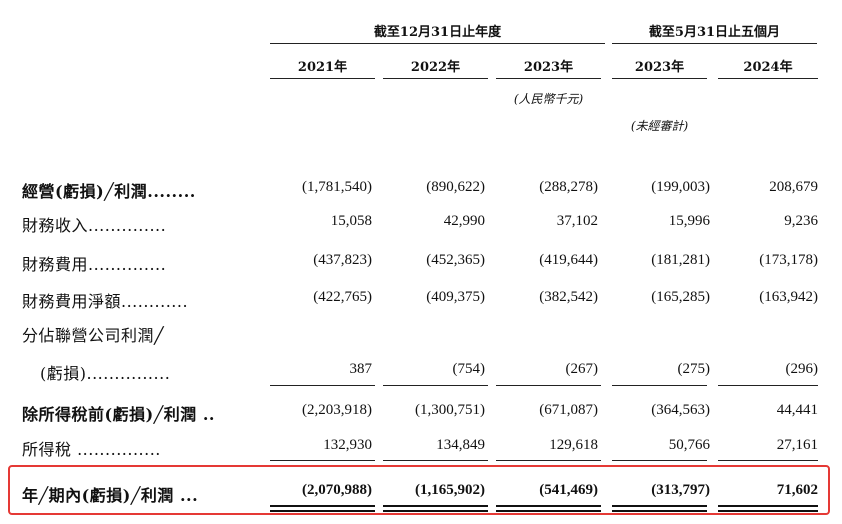  What do you see at coordinates (659, 126) in the screenshot?
I see `unaudited-note: (未經審計)` at bounding box center [659, 126].